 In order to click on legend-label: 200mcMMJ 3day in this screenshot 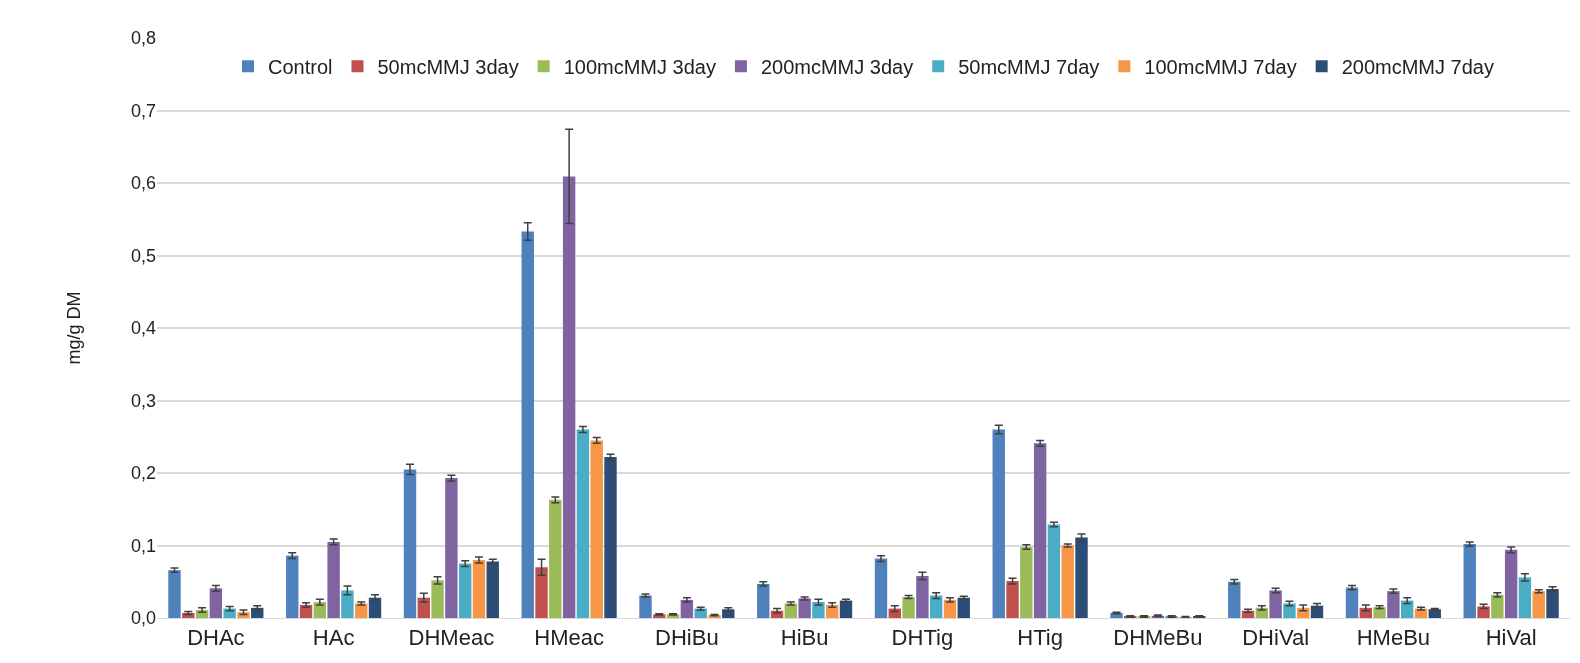, I will do `click(837, 67)`.